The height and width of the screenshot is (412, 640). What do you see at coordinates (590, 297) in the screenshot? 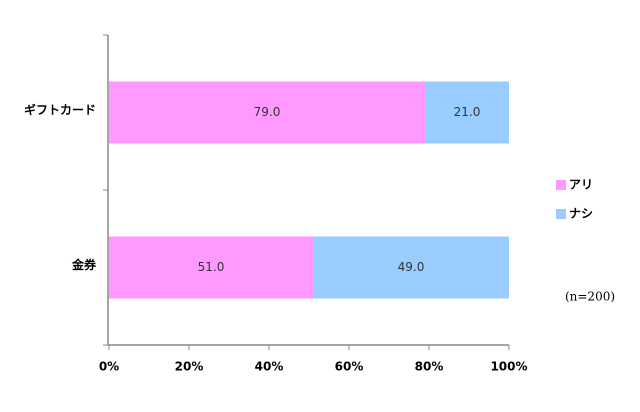
I see `annotation: (n=200)` at bounding box center [590, 297].